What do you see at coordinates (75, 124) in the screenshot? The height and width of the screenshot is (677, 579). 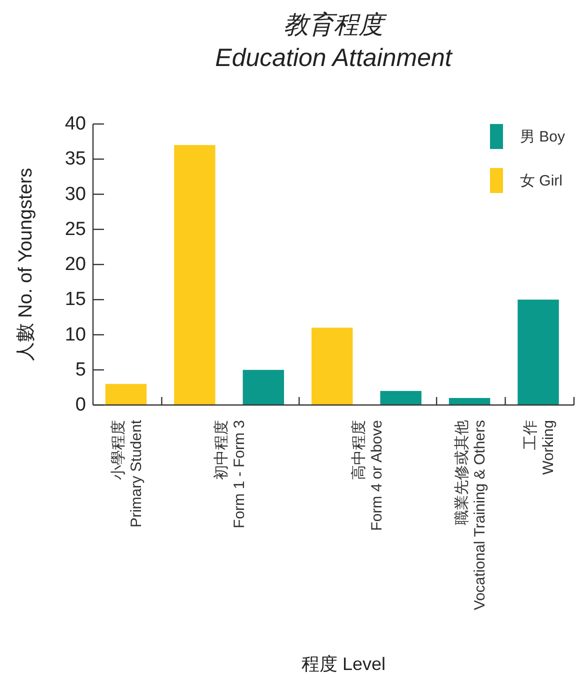 I see `y-tick-label: 40` at bounding box center [75, 124].